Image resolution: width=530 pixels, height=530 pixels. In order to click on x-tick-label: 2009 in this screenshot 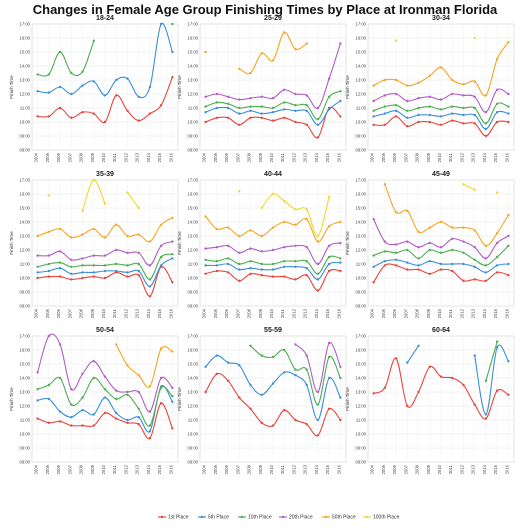, I will do `click(260, 469)`.